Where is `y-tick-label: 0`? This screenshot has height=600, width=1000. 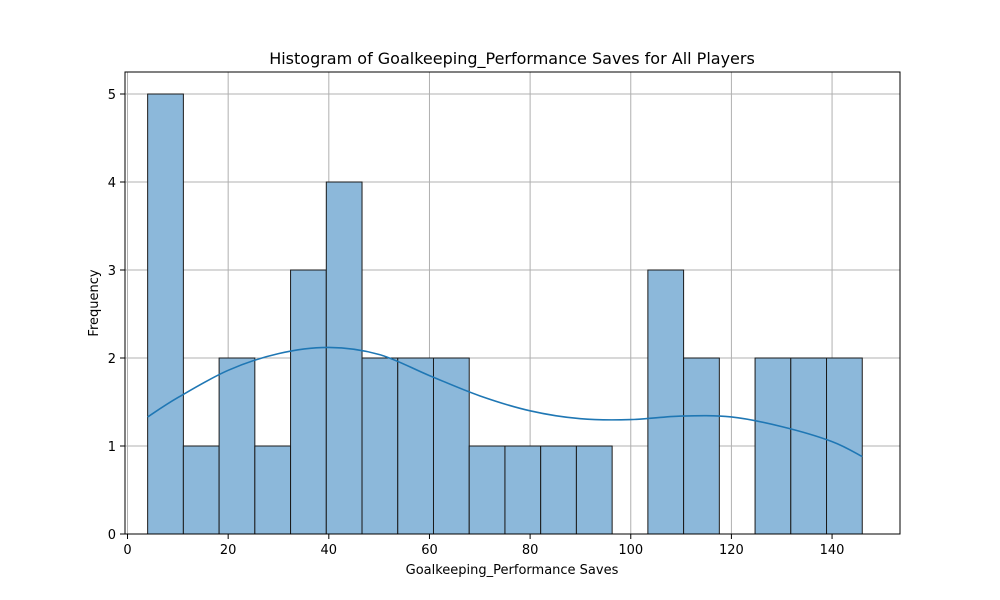 y-tick-label: 0 is located at coordinates (112, 535).